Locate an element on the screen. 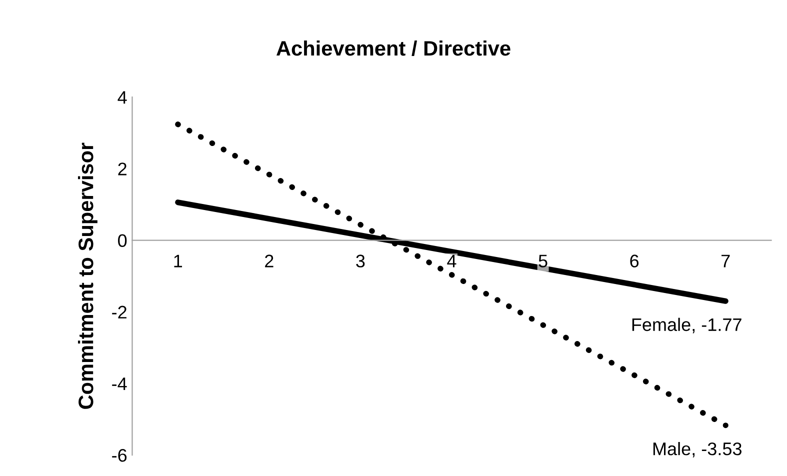 This screenshot has height=476, width=787. y-tick-label: 0 is located at coordinates (122, 241).